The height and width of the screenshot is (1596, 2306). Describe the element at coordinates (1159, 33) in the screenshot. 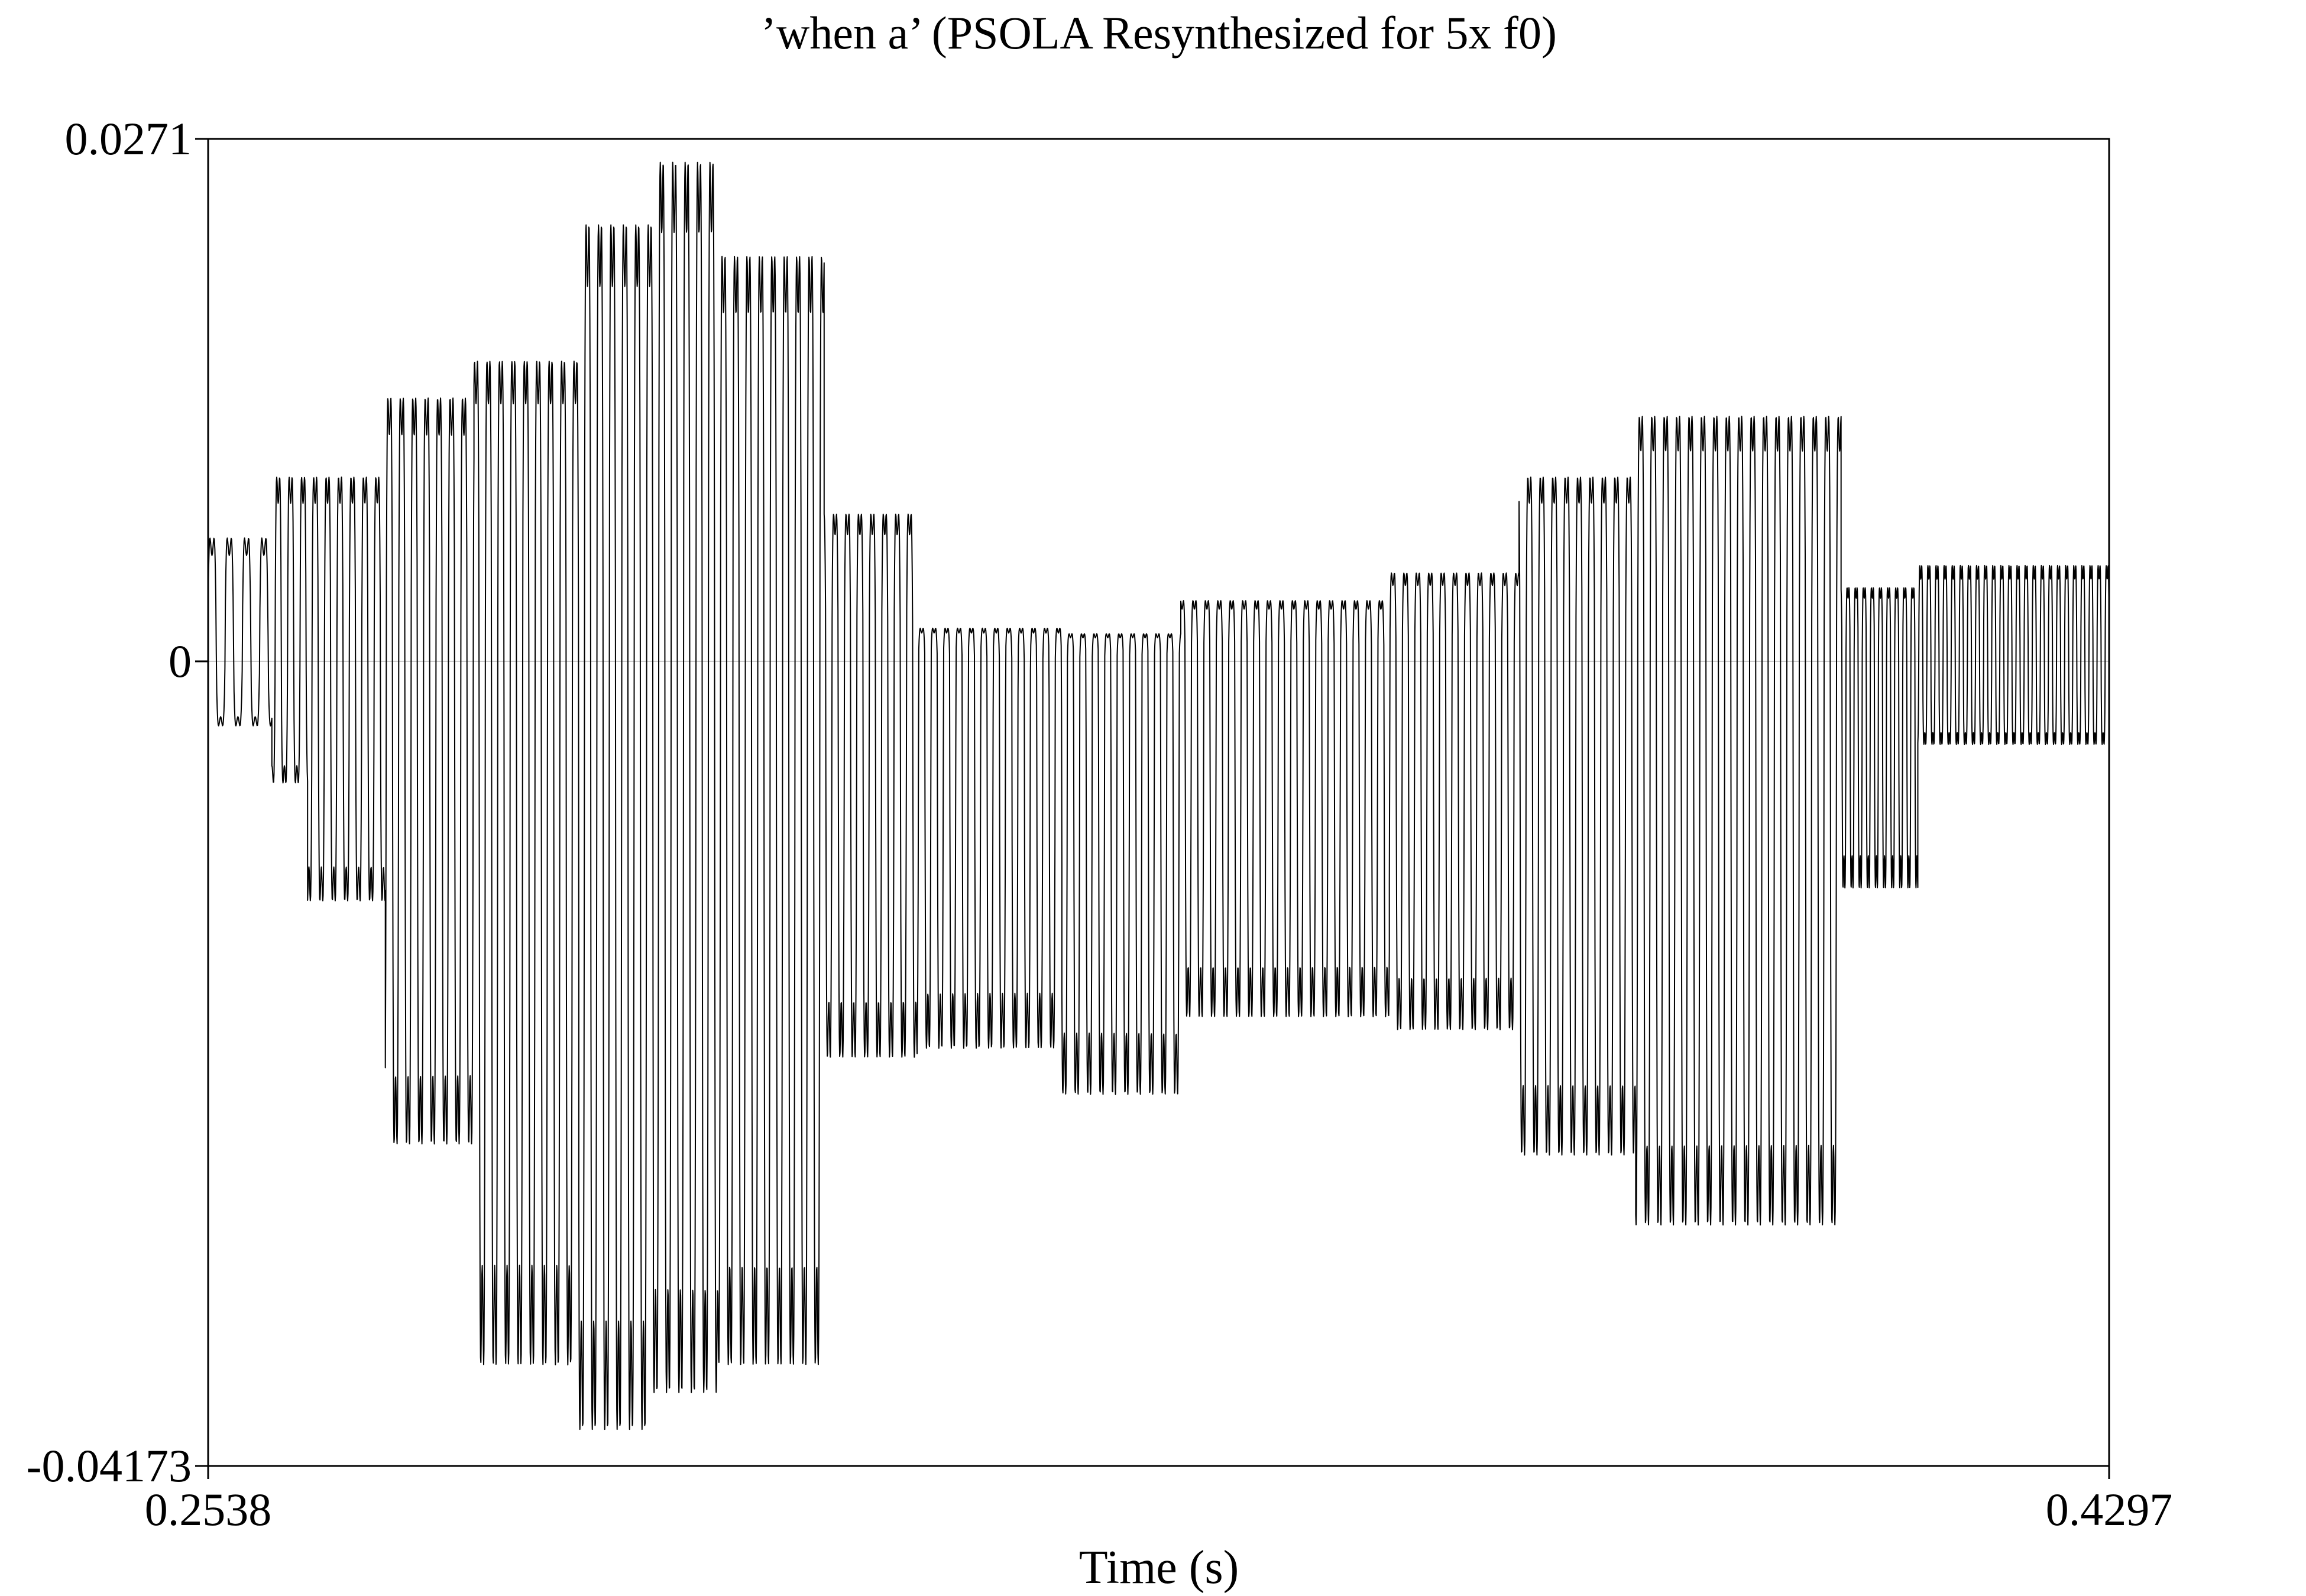

I see `chart-title: ’when a’ (PSOLA Resynthesized for 5x f0)` at that location.